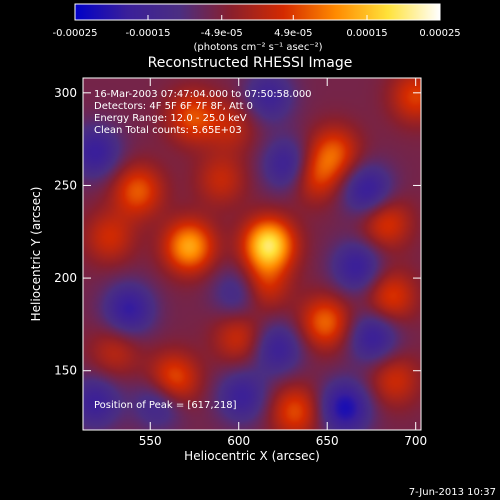 The width and height of the screenshot is (500, 500). What do you see at coordinates (165, 405) in the screenshot?
I see `peak-position-label: Position of Peak = [617,218]` at bounding box center [165, 405].